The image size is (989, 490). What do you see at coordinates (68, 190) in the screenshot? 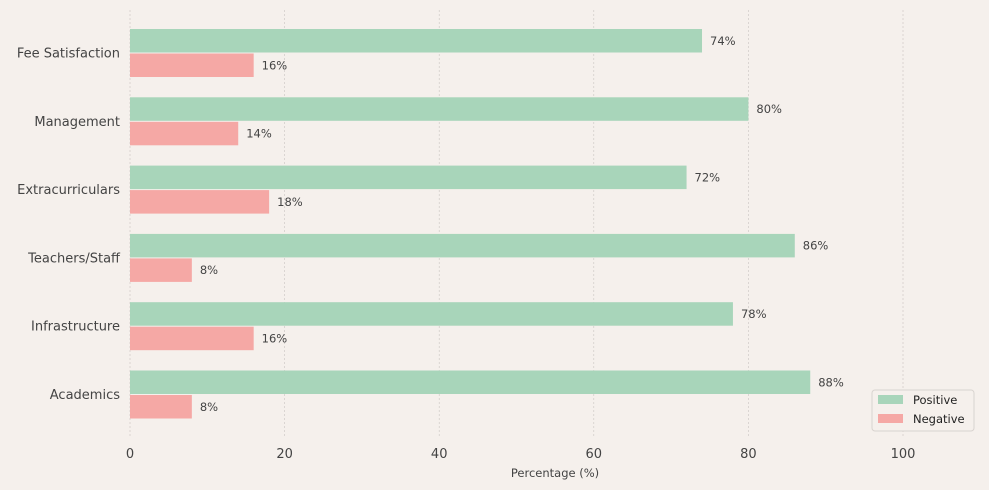
I see `category-label: Extracurriculars` at bounding box center [68, 190].